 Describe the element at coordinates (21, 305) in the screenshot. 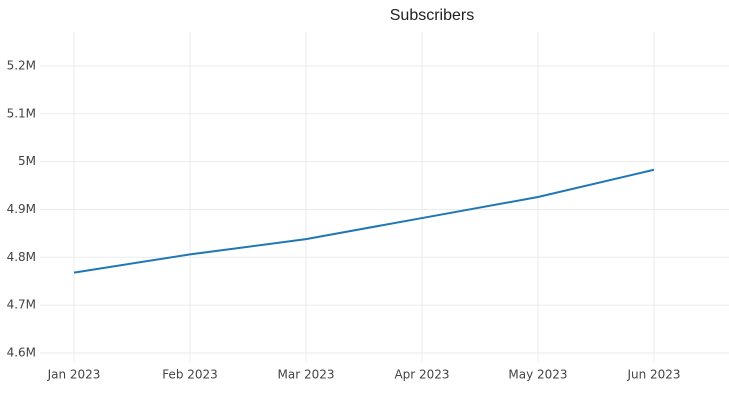

I see `y-tick-label: 4.7M` at that location.